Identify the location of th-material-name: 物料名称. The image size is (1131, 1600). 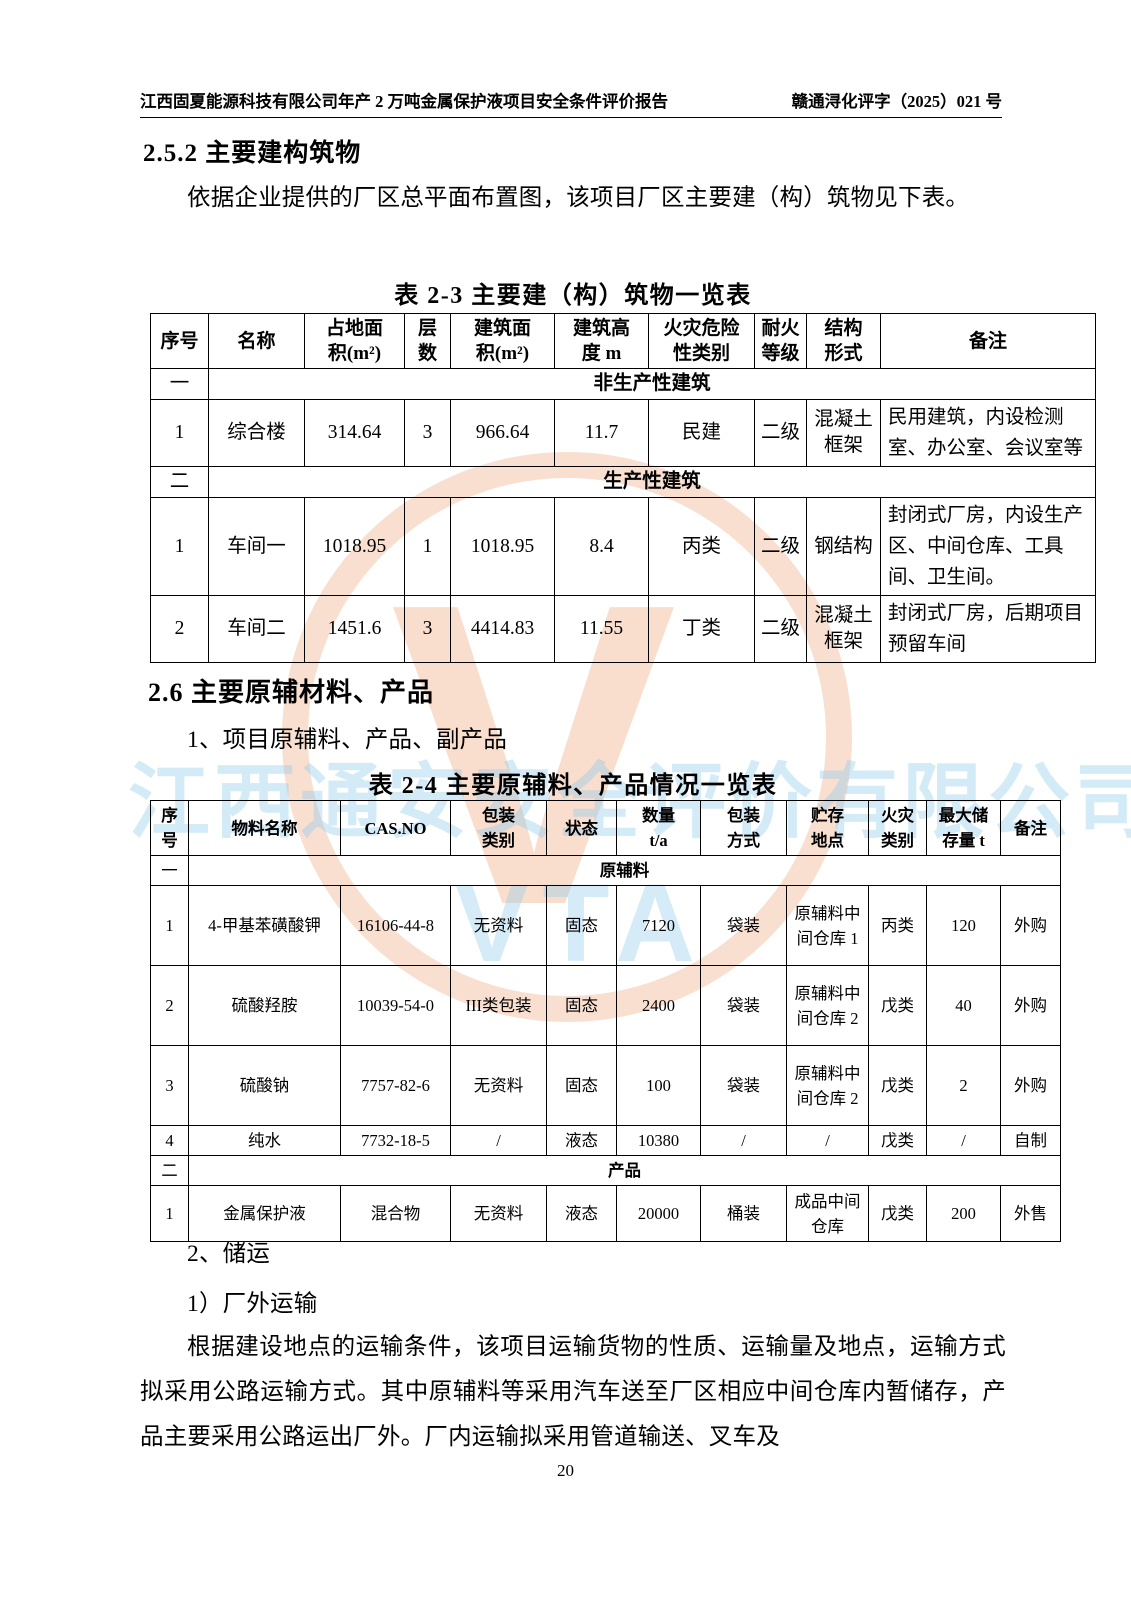
(264, 828).